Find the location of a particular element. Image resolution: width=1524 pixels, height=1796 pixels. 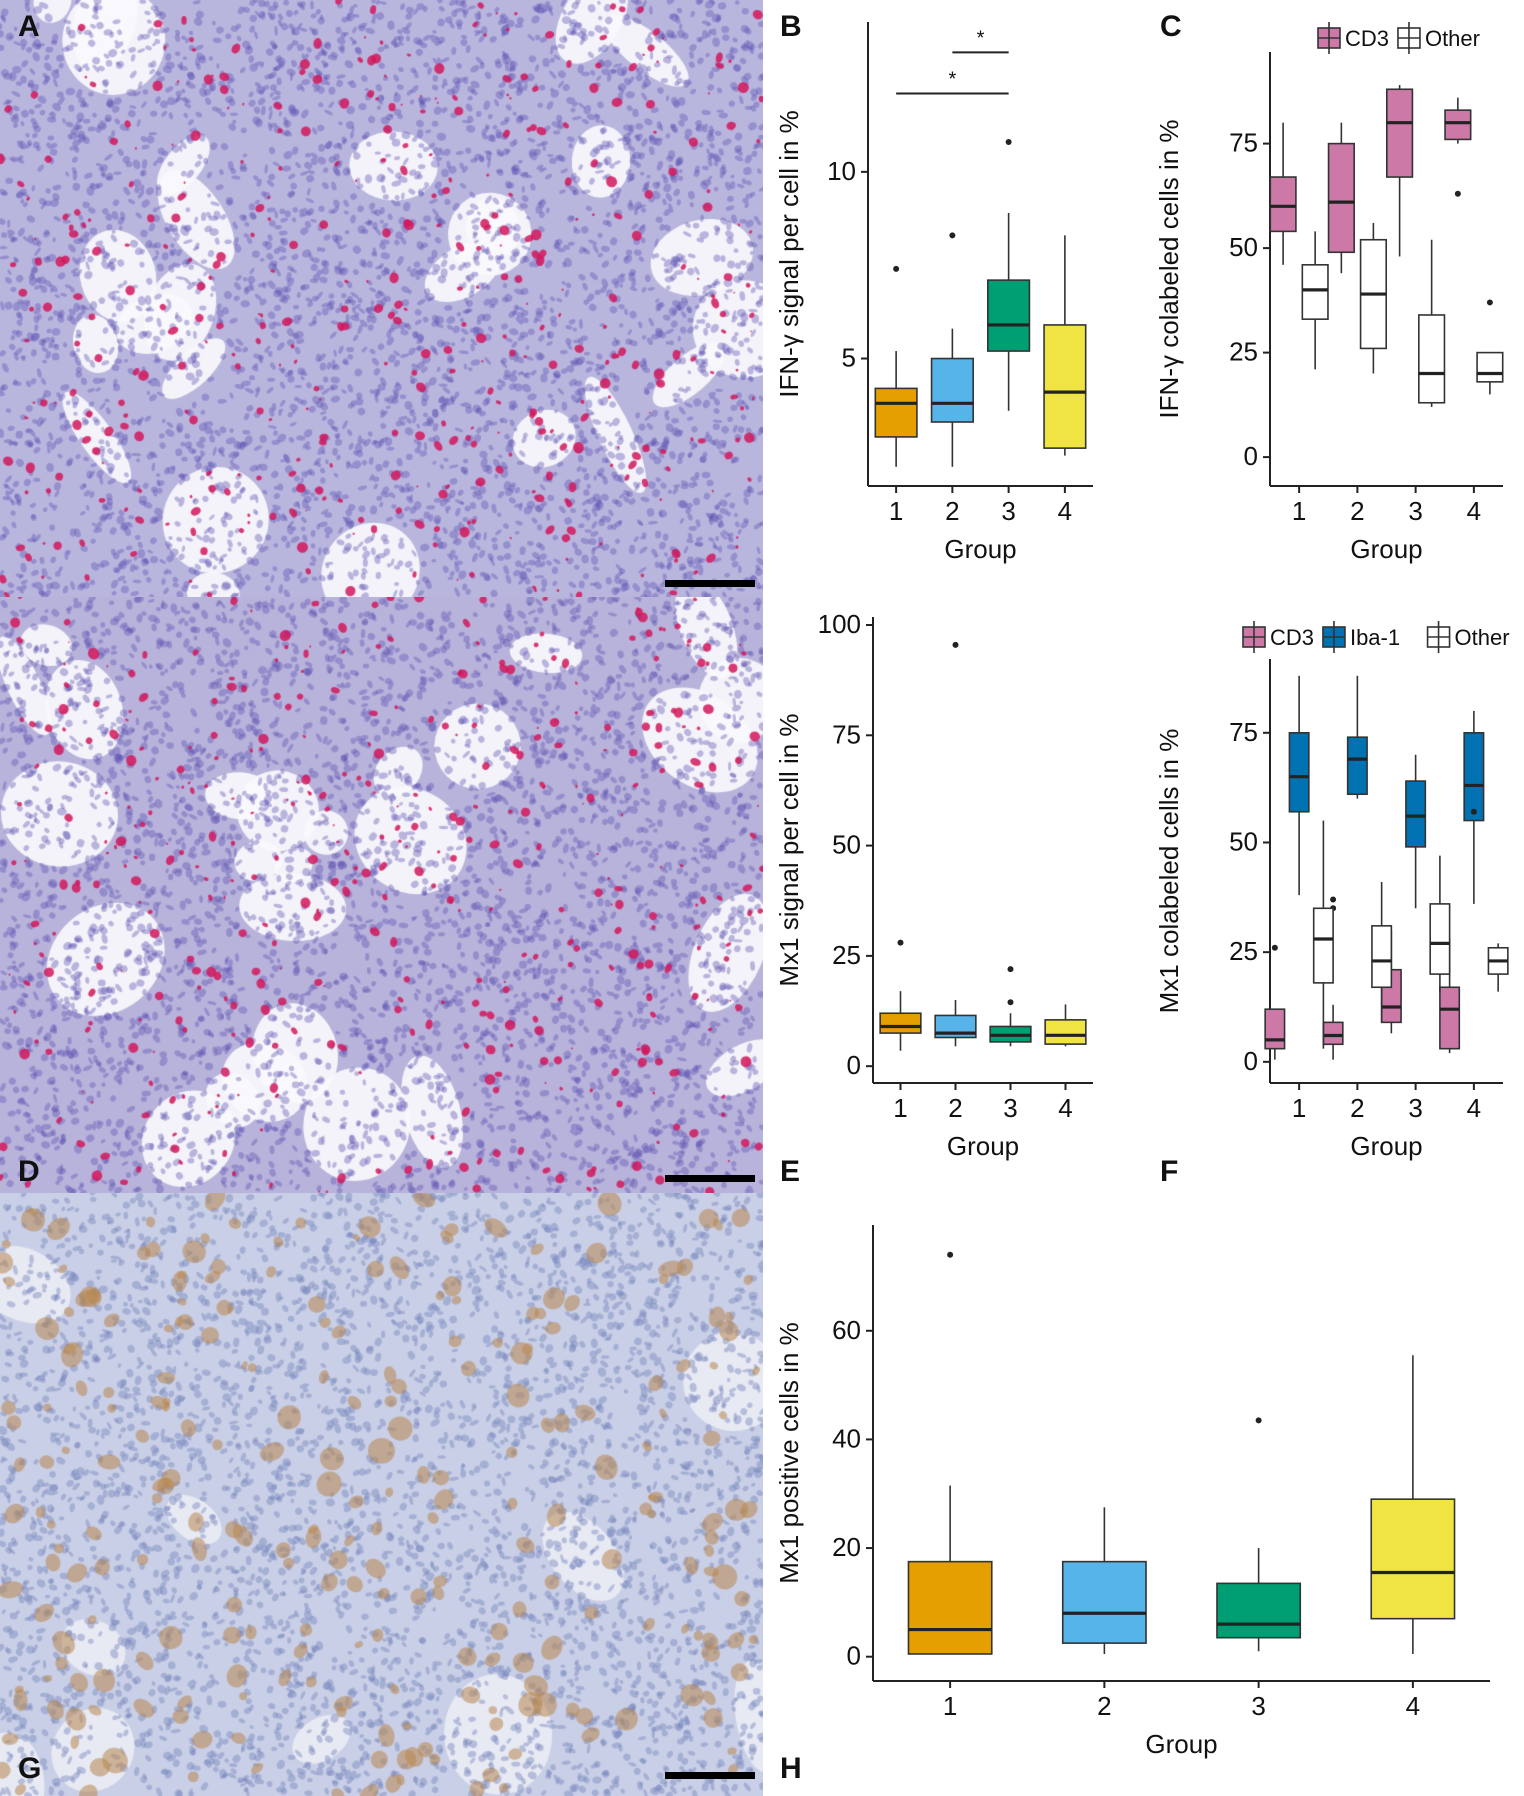

chart-h-x-tick-label: 4 is located at coordinates (1413, 1706).